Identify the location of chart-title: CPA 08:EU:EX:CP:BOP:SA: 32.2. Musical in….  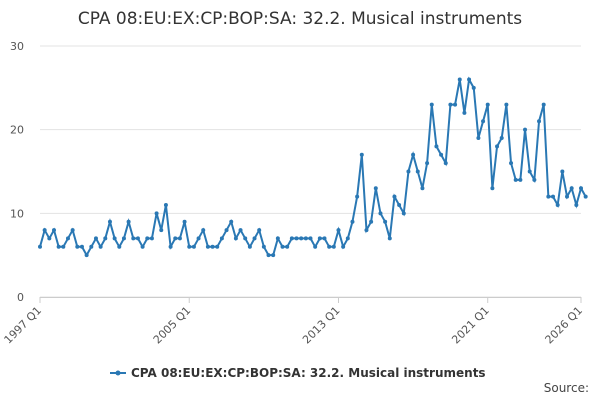
(300, 19).